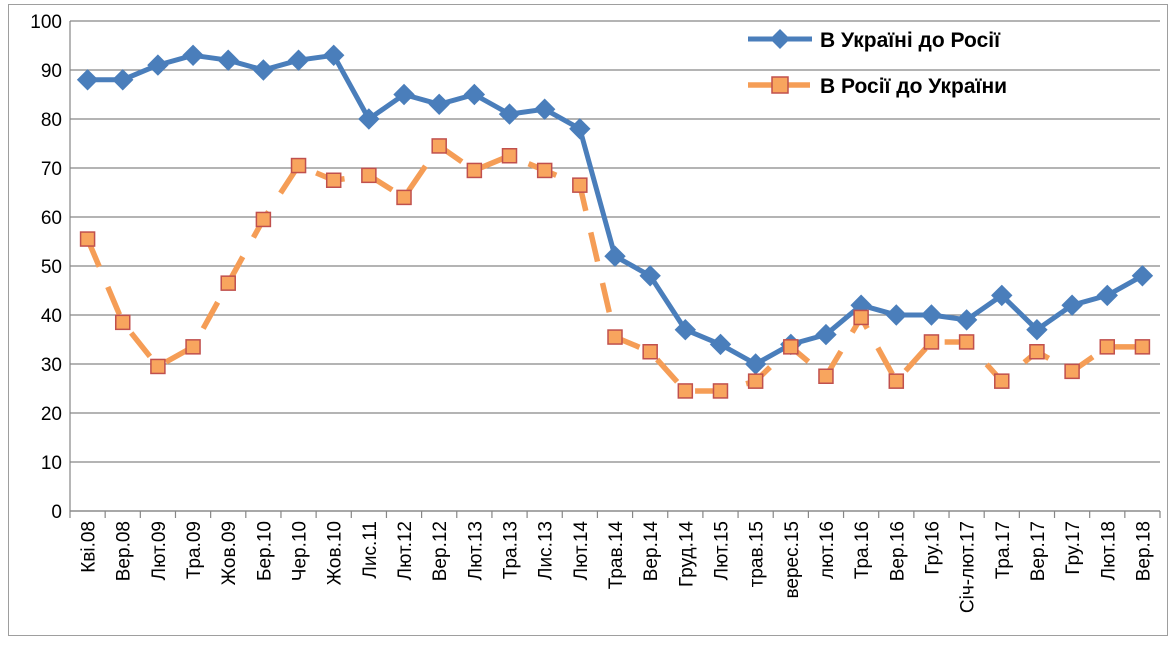  I want to click on x-tick-label: Вер.17, so click(1038, 551).